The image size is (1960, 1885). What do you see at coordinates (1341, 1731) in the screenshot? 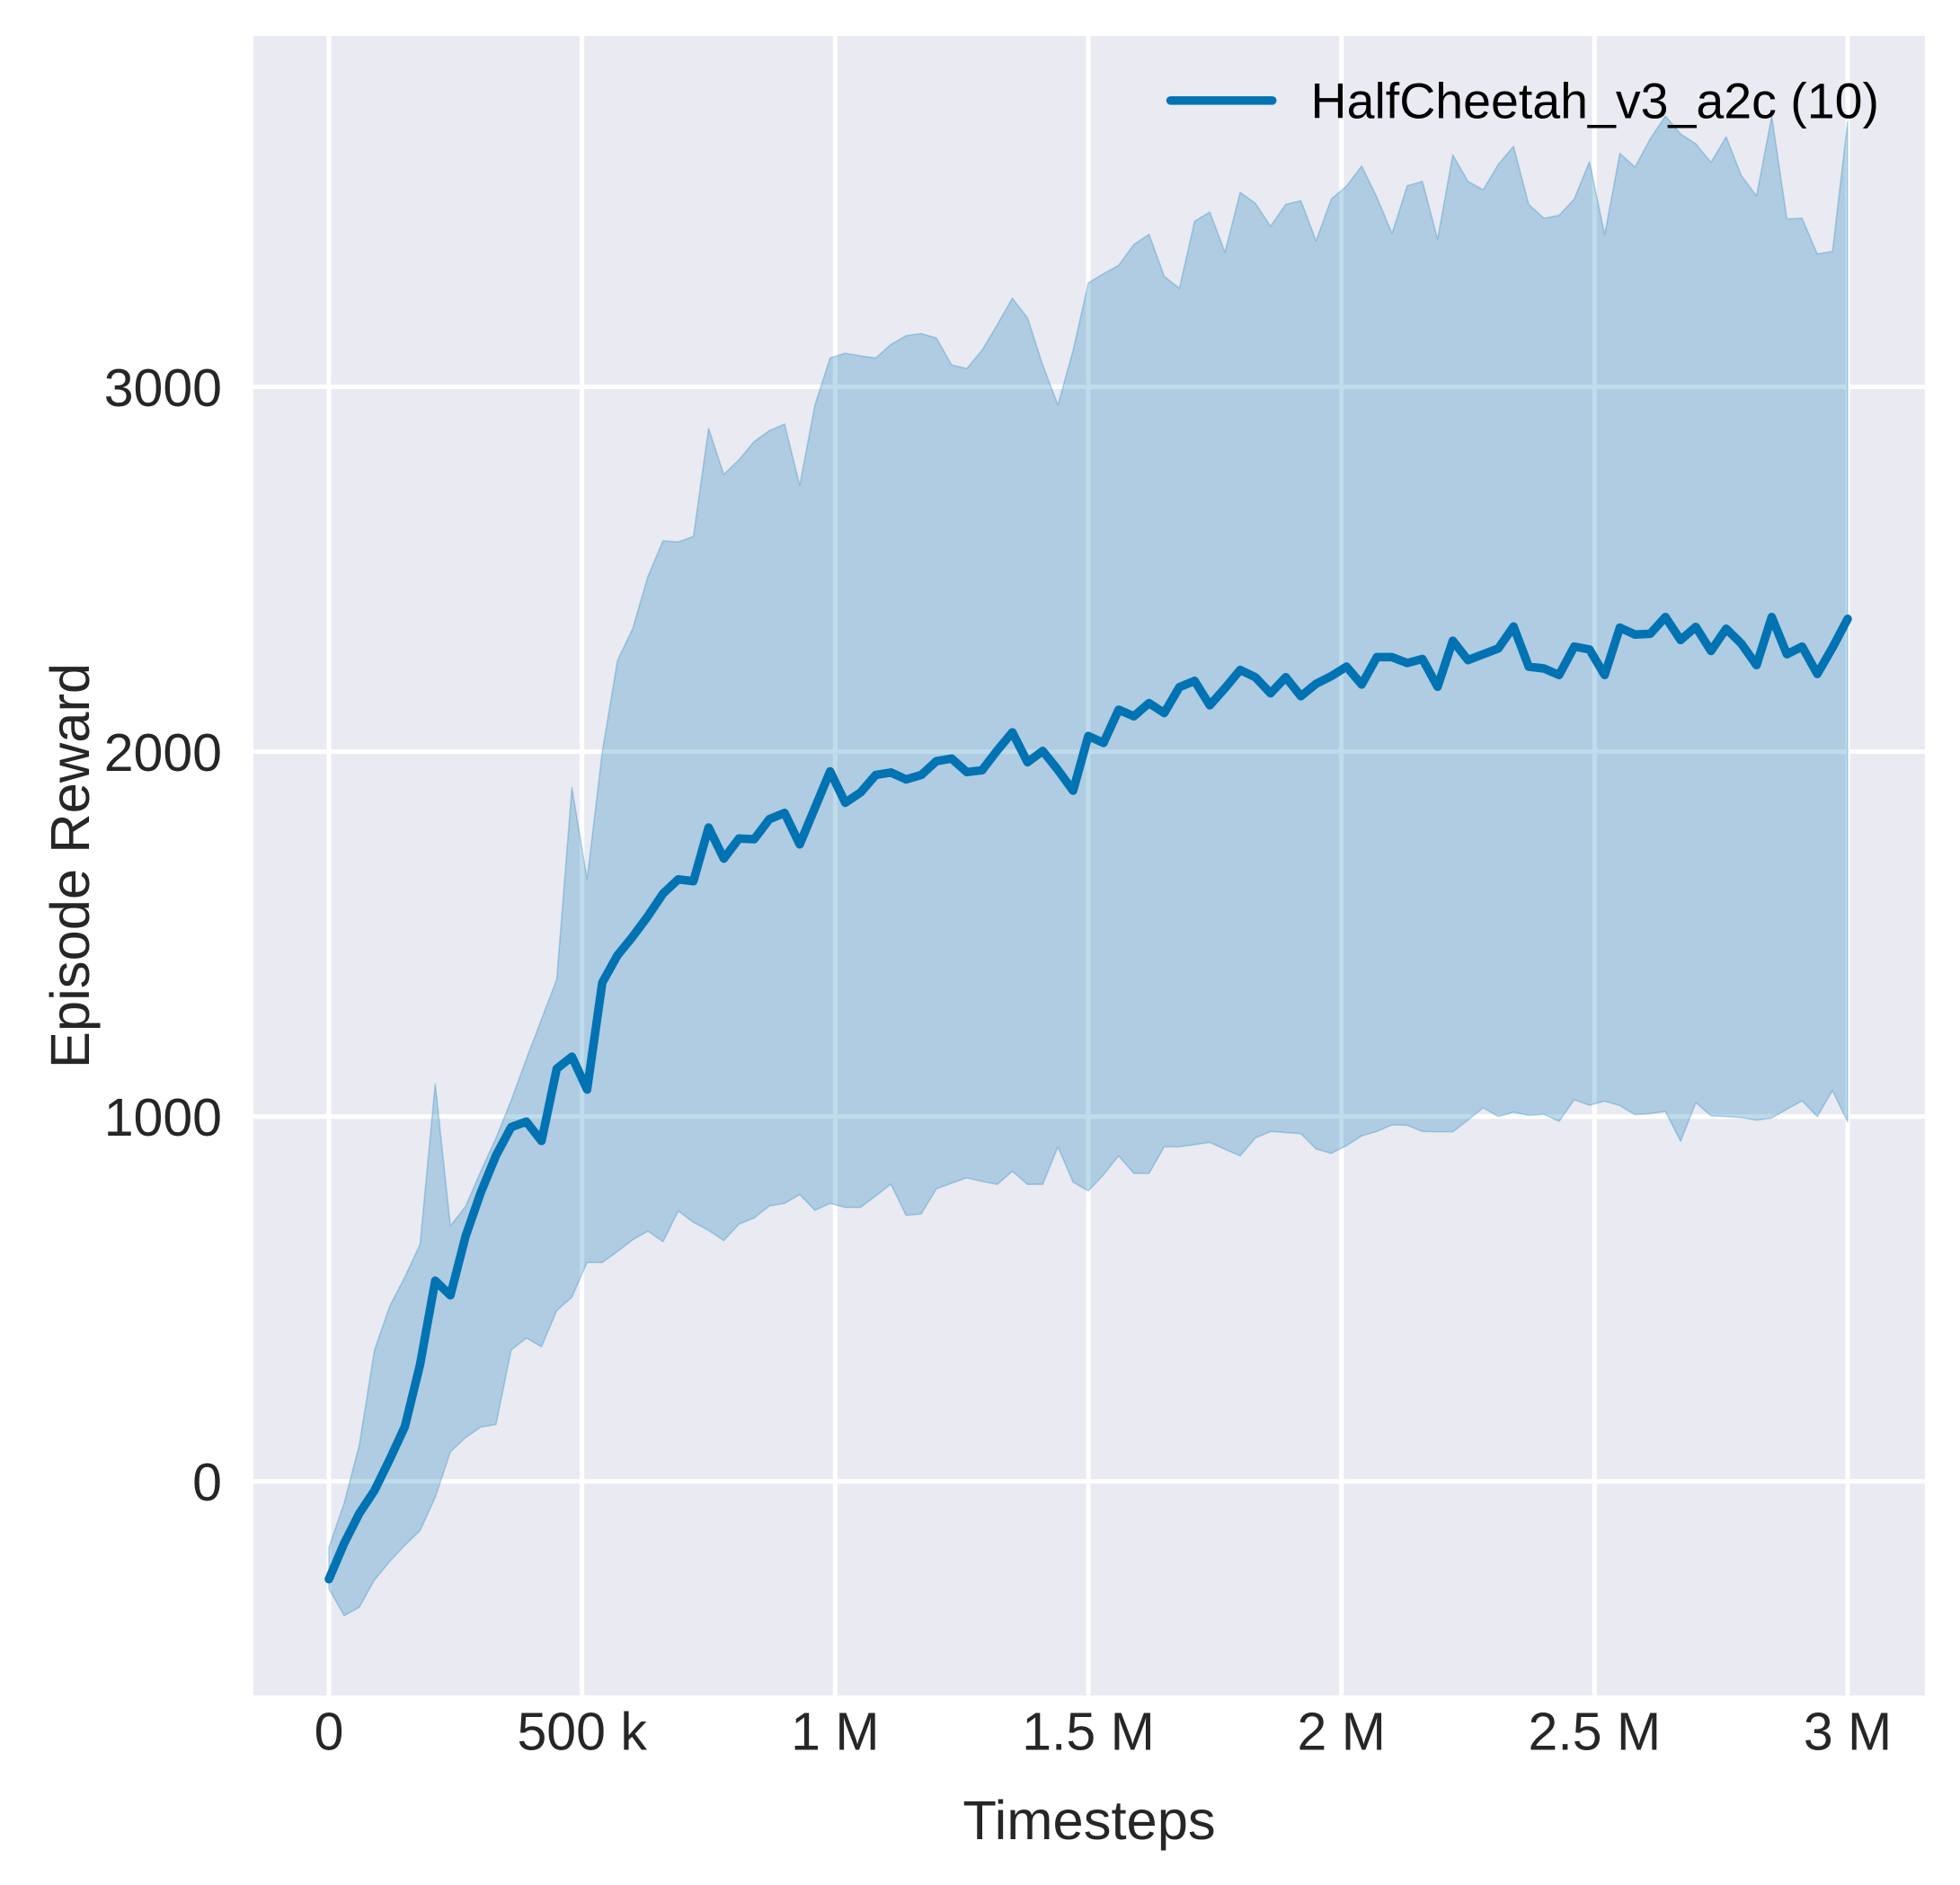
I see `svg-text: 2 M` at bounding box center [1341, 1731].